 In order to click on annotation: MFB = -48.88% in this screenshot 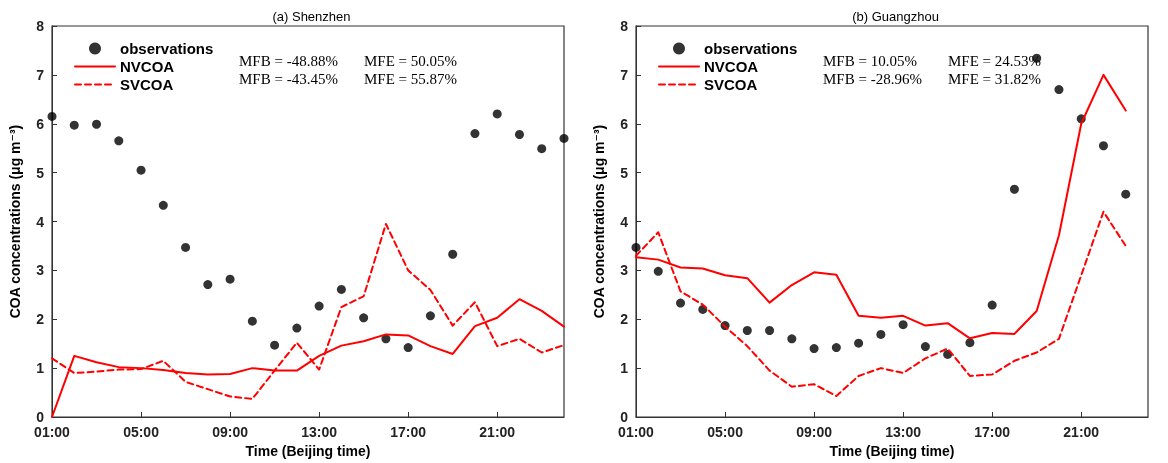, I will do `click(288, 60)`.